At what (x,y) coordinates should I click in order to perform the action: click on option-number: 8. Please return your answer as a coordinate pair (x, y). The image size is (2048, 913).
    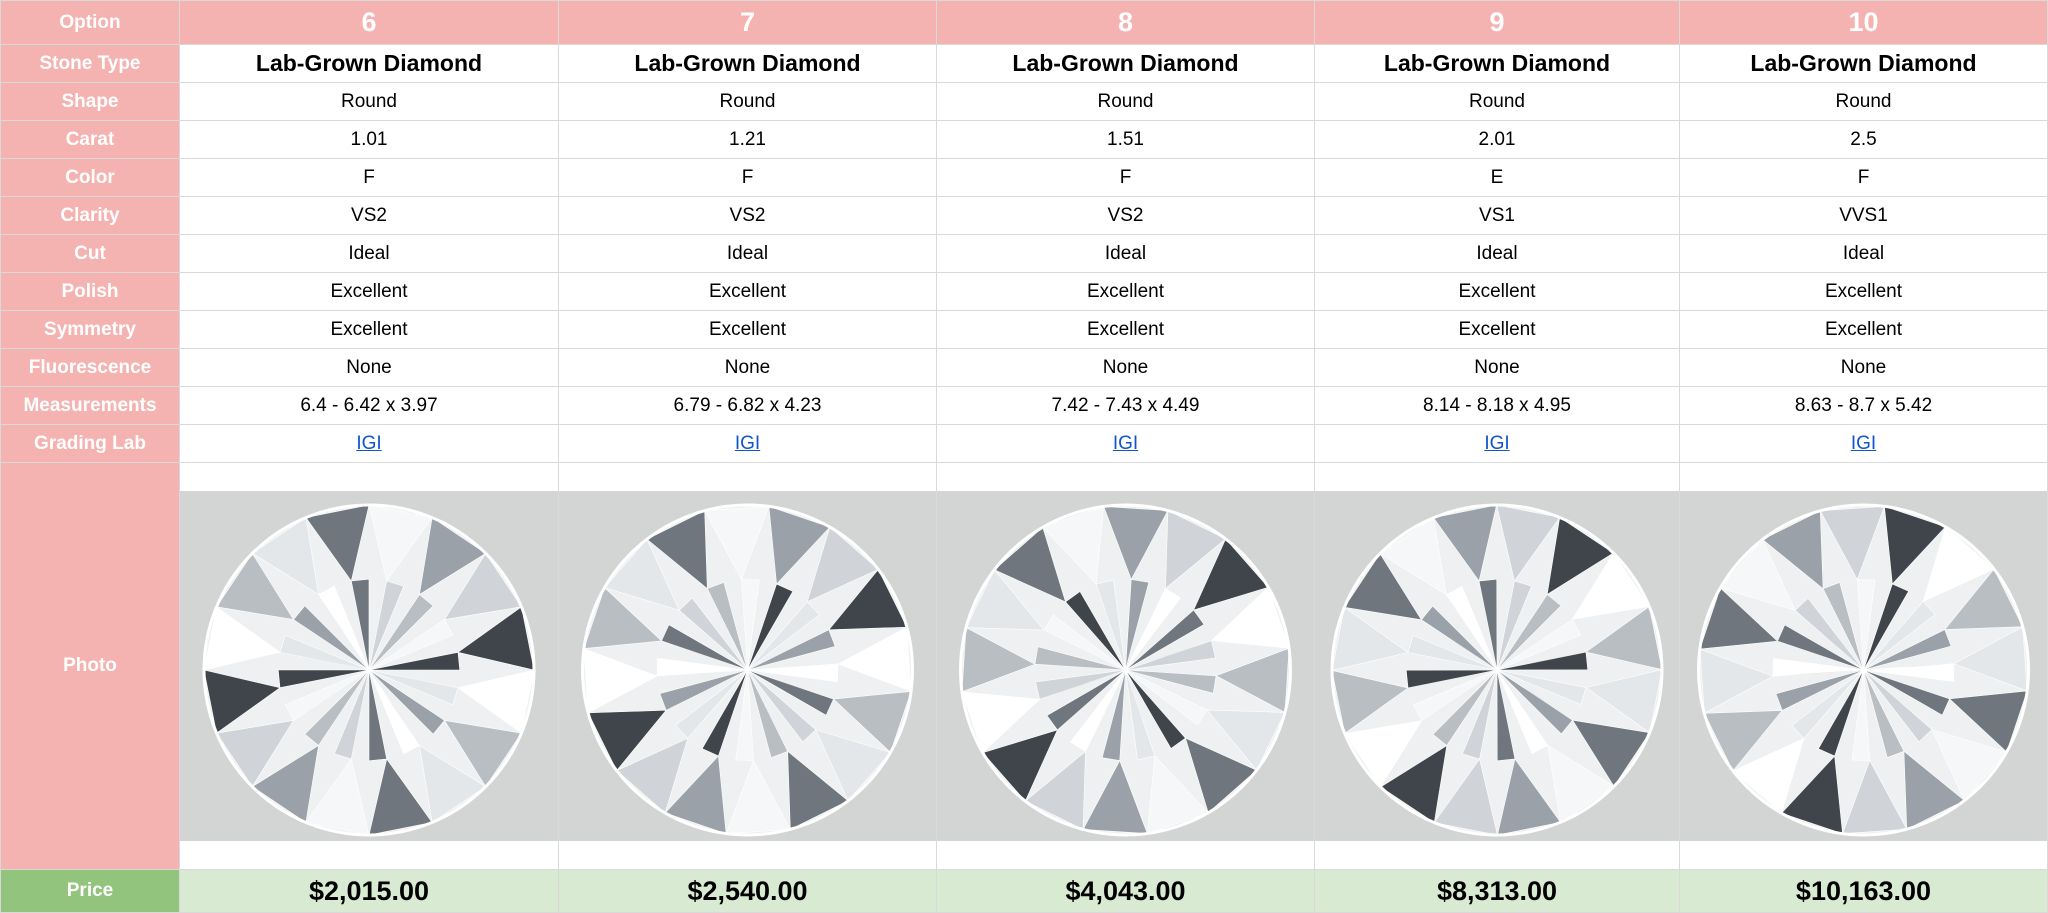
    Looking at the image, I should click on (1125, 22).